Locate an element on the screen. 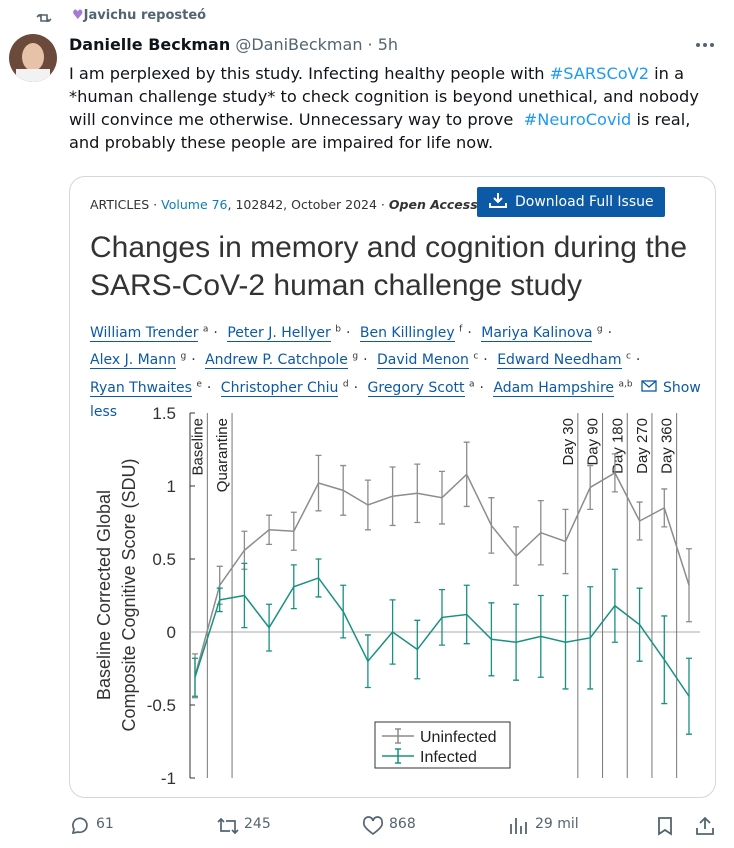  bookmark-icon is located at coordinates (665, 826).